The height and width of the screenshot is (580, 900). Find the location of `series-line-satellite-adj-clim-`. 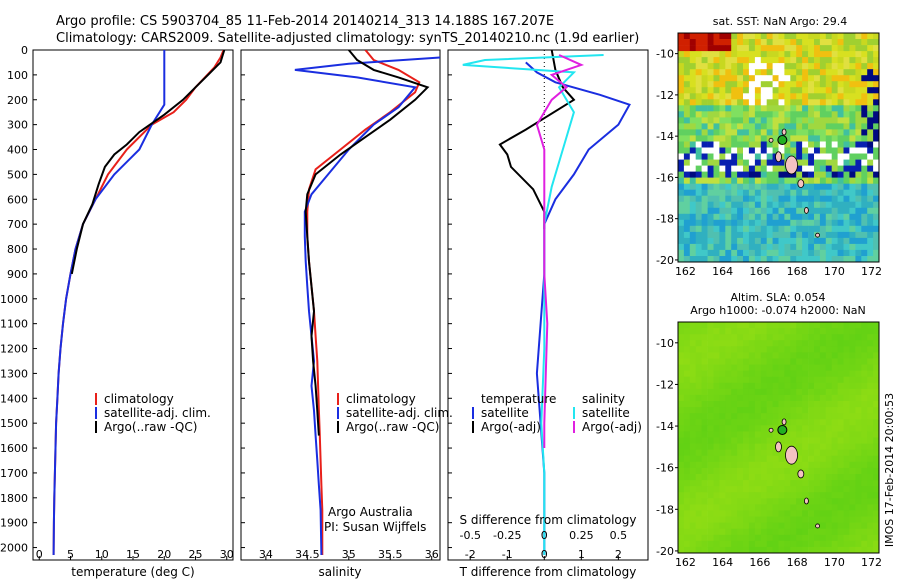

series-line-satellite-adj-clim- is located at coordinates (109, 303).